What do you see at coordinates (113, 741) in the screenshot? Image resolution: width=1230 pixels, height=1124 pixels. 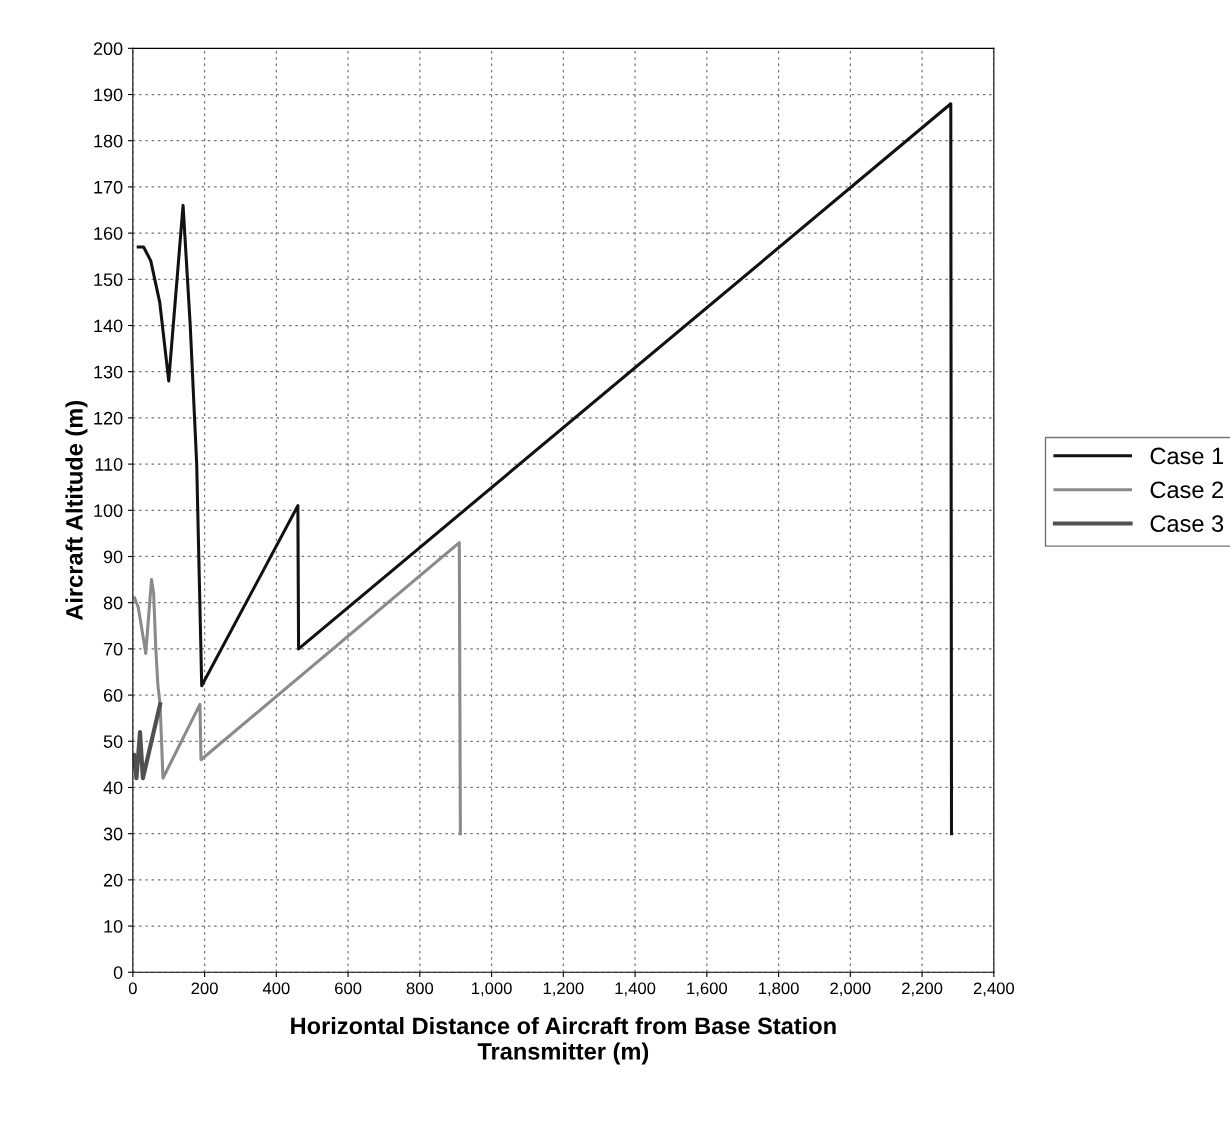 I see `y-tick-label: 50` at bounding box center [113, 741].